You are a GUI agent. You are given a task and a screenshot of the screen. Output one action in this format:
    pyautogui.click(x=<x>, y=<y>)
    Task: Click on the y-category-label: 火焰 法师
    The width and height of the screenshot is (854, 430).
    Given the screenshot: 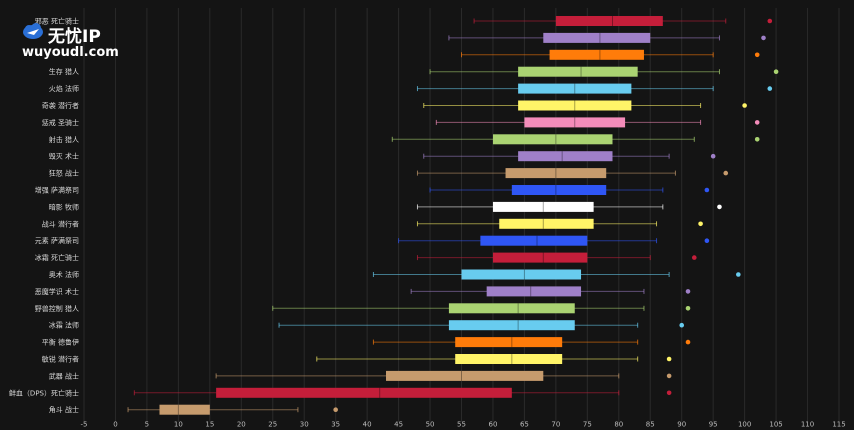 What is the action you would take?
    pyautogui.click(x=64, y=88)
    